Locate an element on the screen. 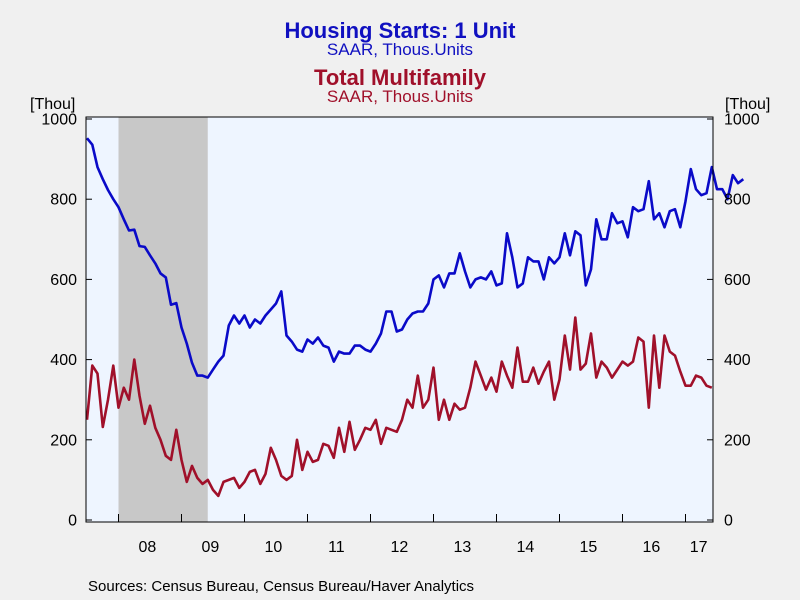  y-tick-label-right: 200 is located at coordinates (737, 440).